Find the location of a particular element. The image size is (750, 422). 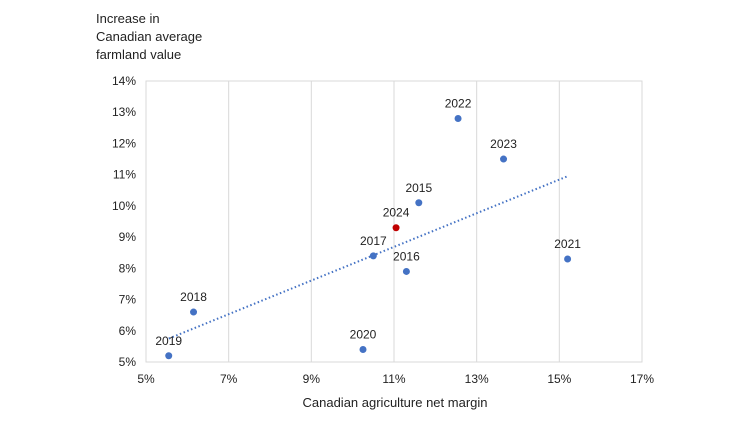

y-axis-title-line-3: farmland value is located at coordinates (139, 54).